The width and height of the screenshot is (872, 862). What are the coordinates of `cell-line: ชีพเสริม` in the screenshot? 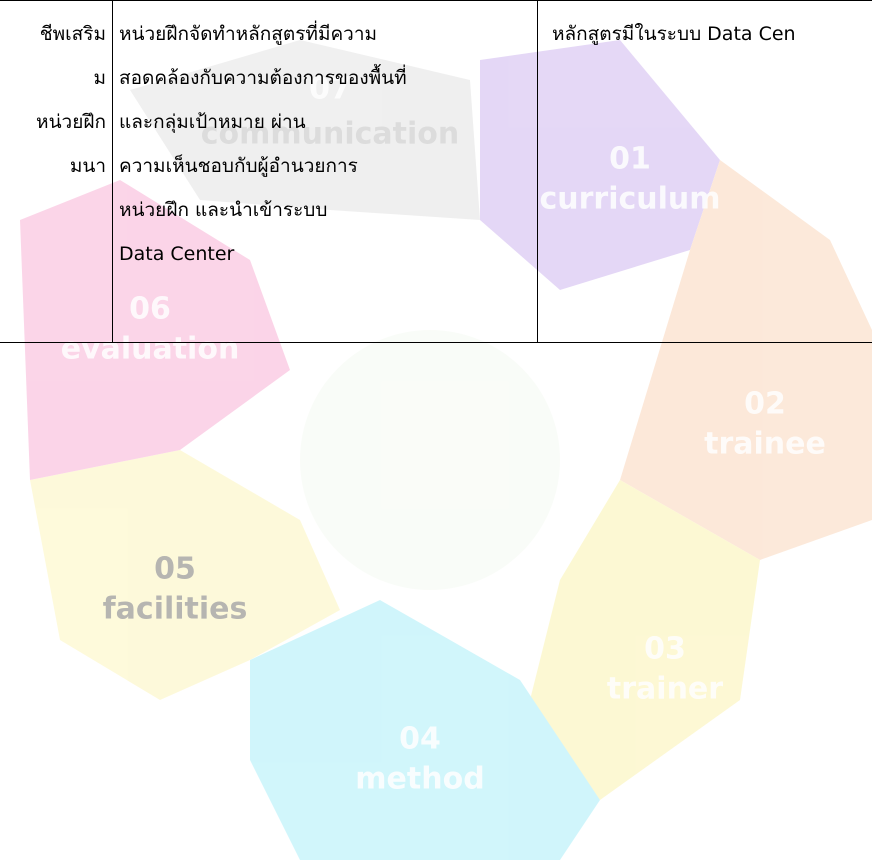 It's located at (72, 34).